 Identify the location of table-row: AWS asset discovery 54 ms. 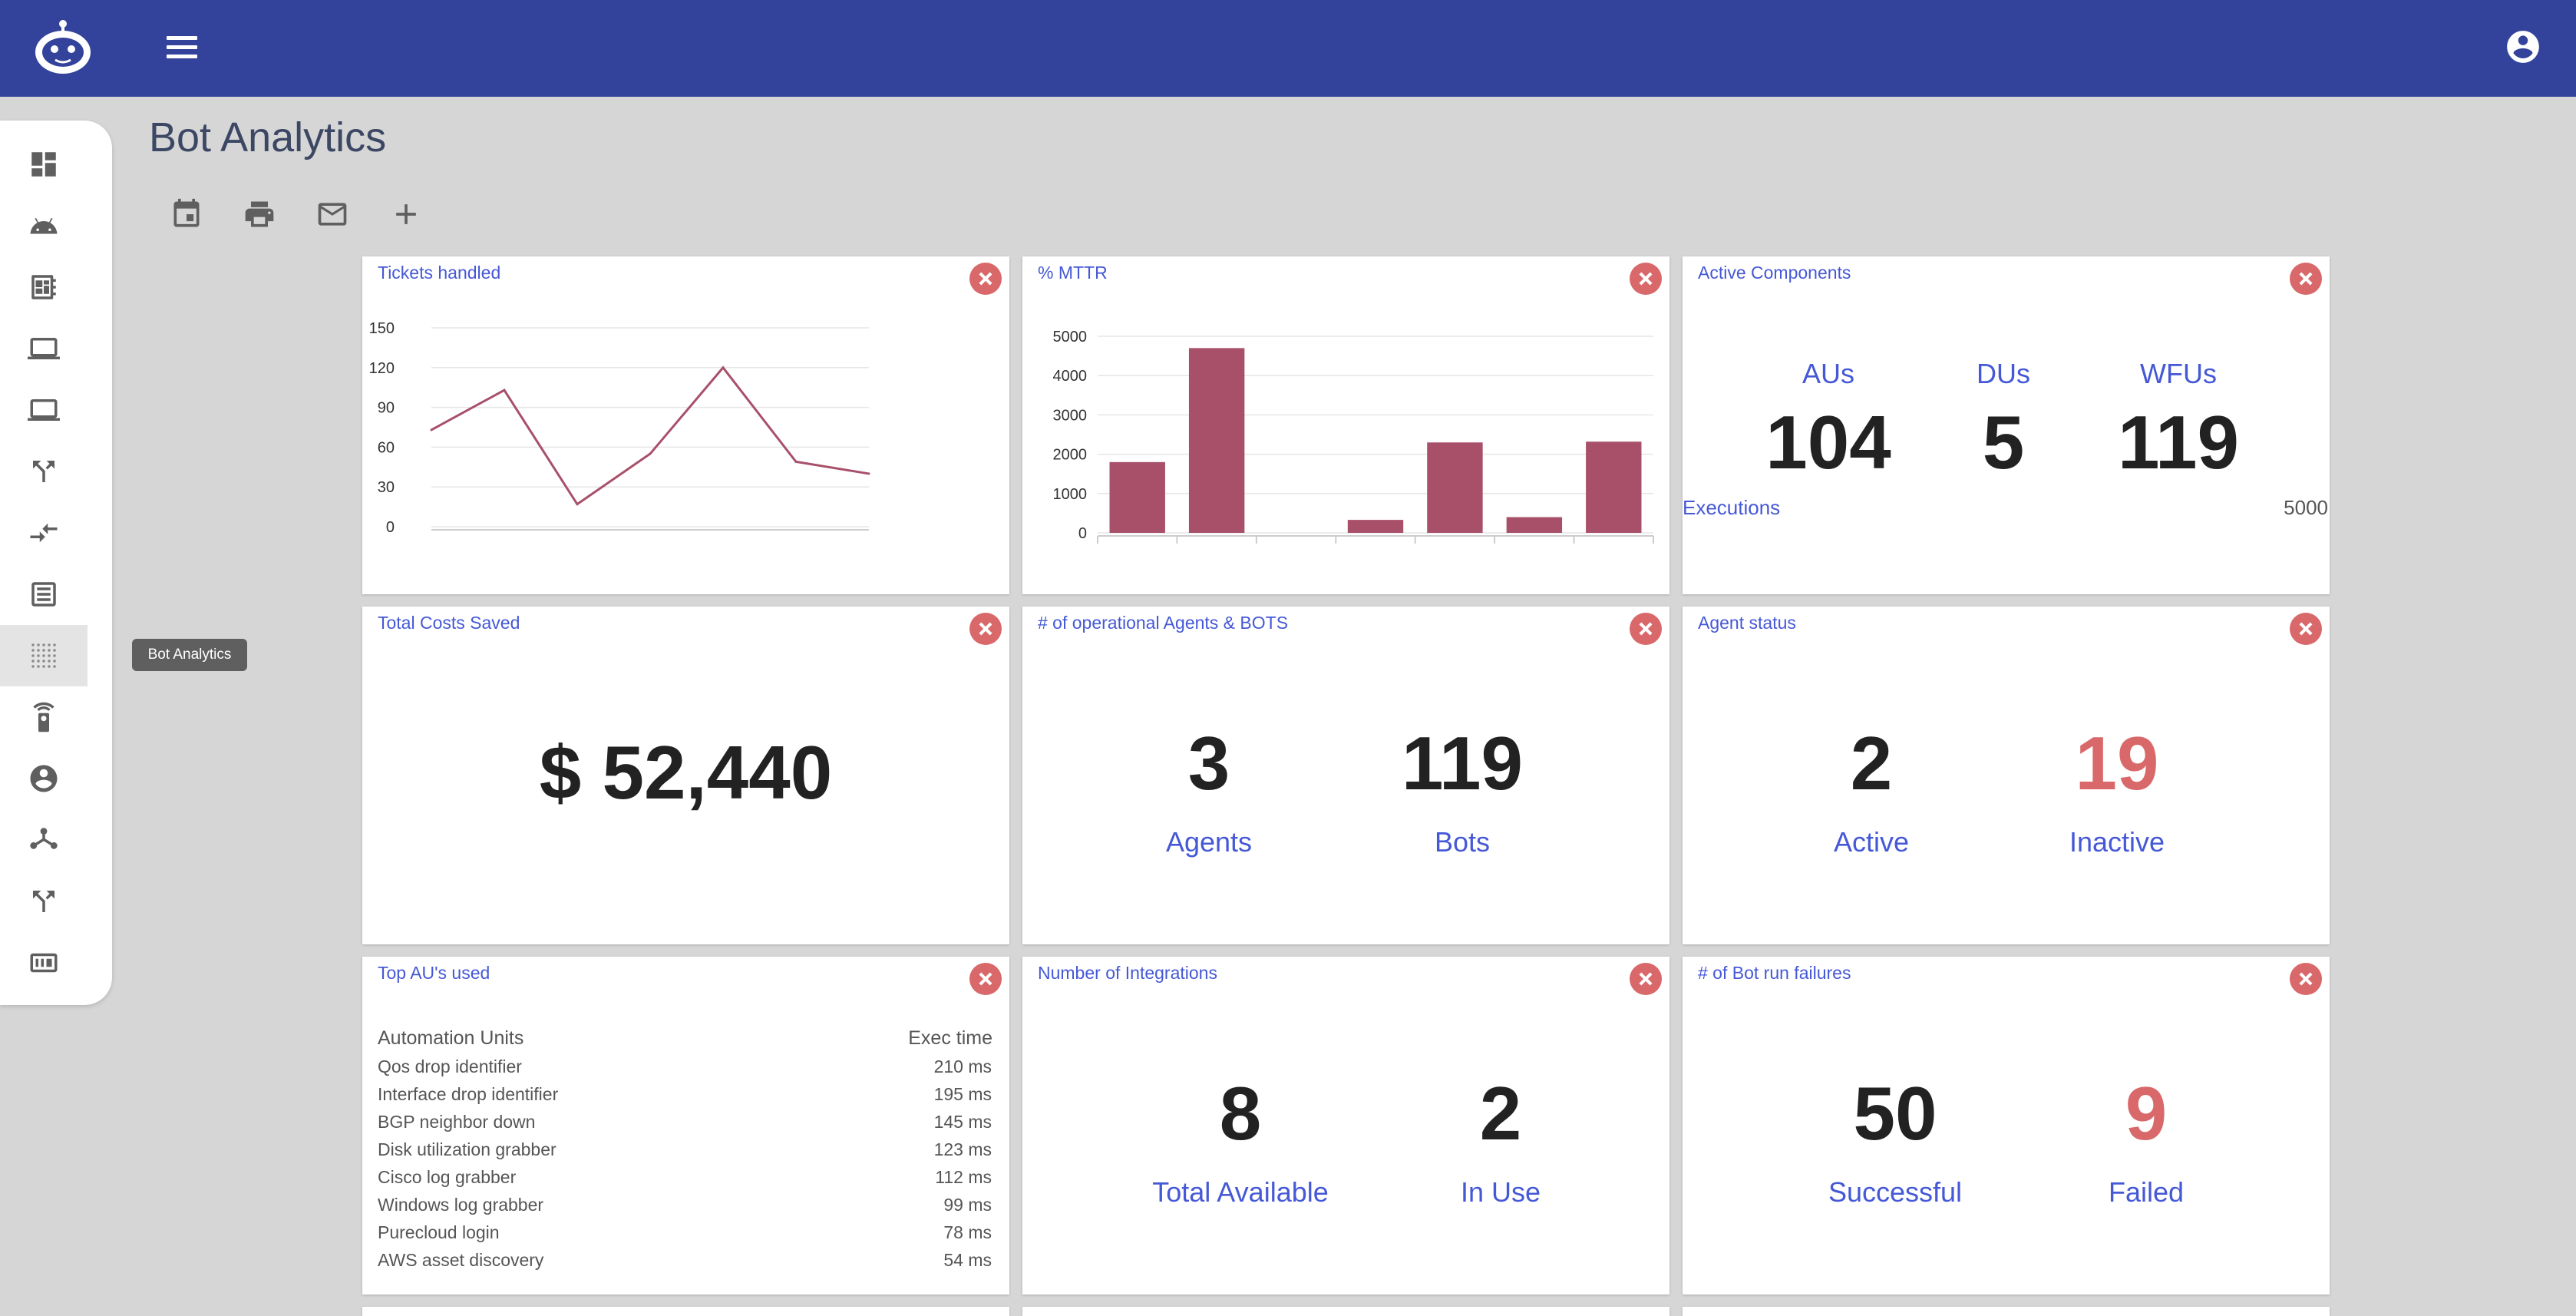
(685, 1264).